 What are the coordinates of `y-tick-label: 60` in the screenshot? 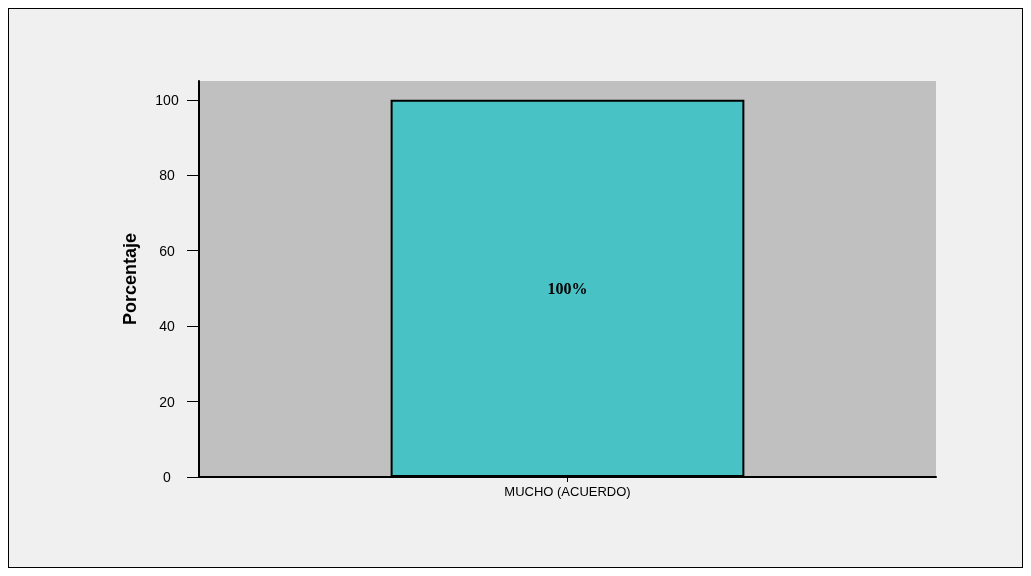 It's located at (167, 250).